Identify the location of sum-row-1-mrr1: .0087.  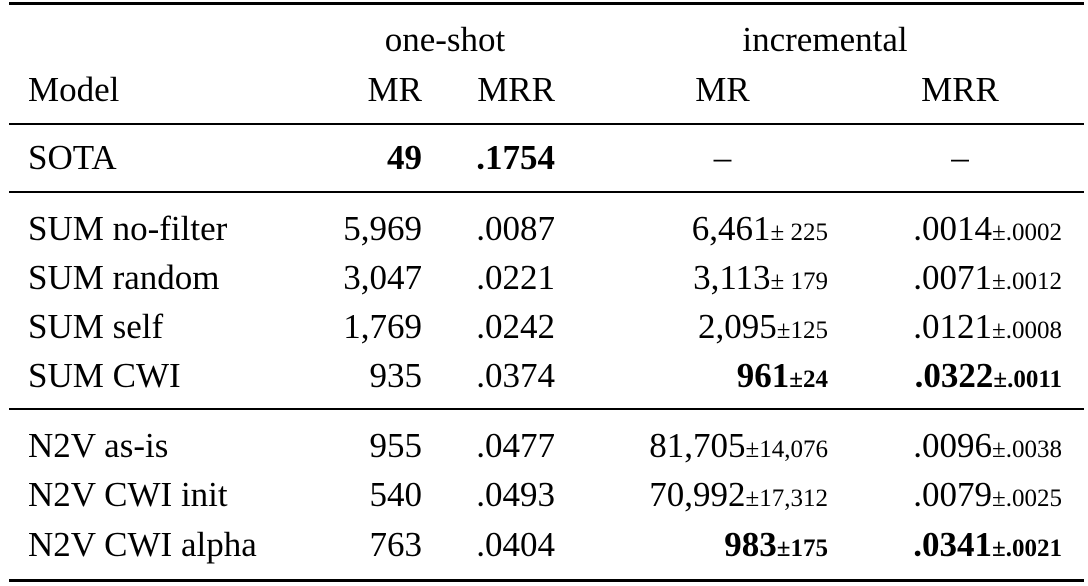
(515, 228).